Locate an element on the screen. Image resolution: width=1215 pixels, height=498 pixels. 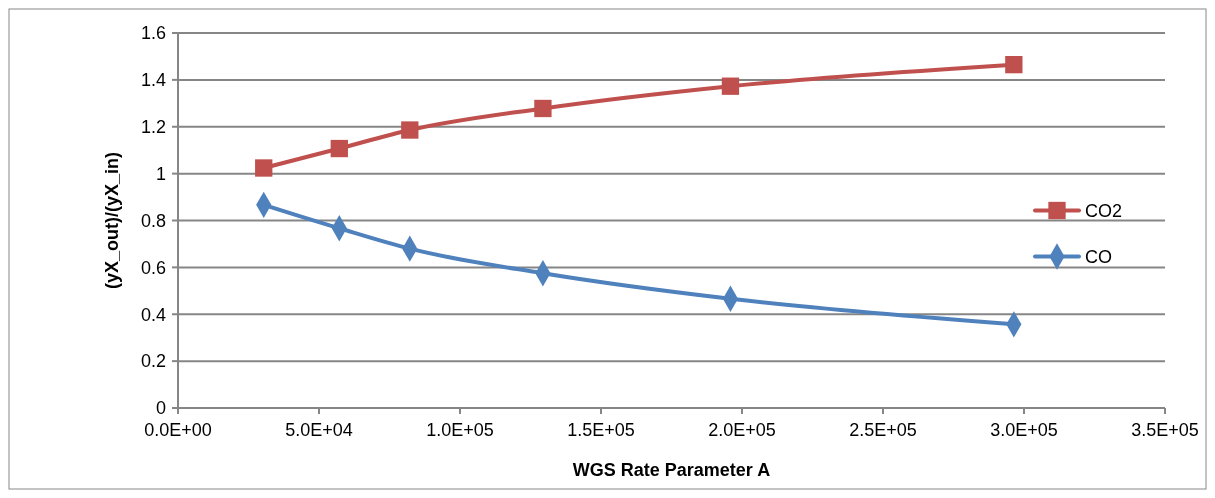
y-tick-label: 0.4 is located at coordinates (153, 314).